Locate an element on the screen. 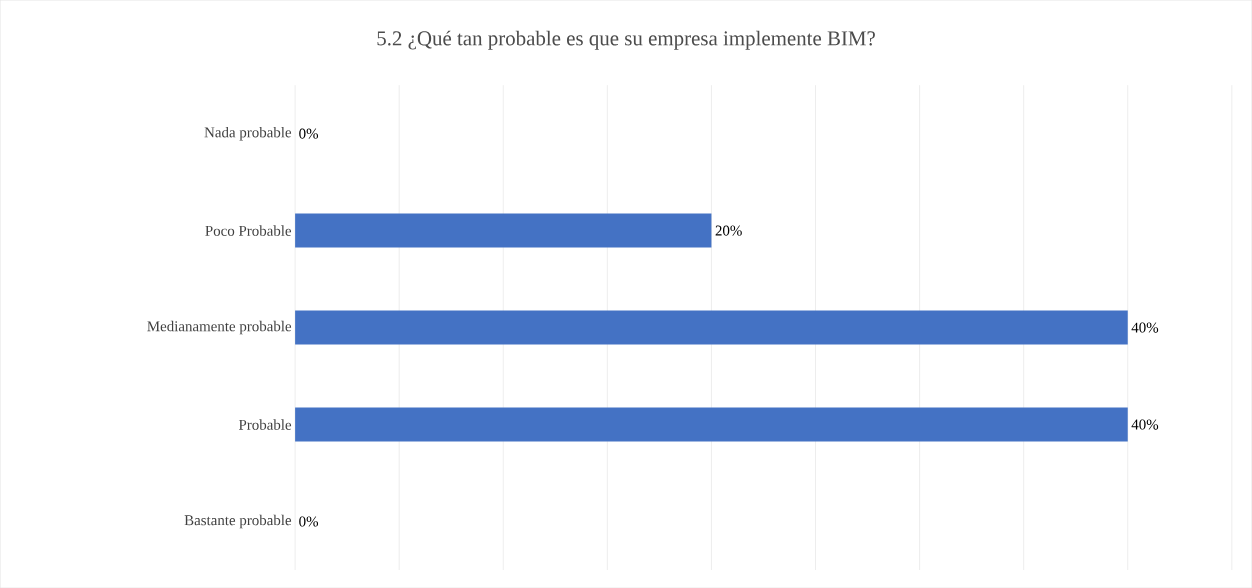  y-tick-label: Medianamente probable is located at coordinates (219, 327).